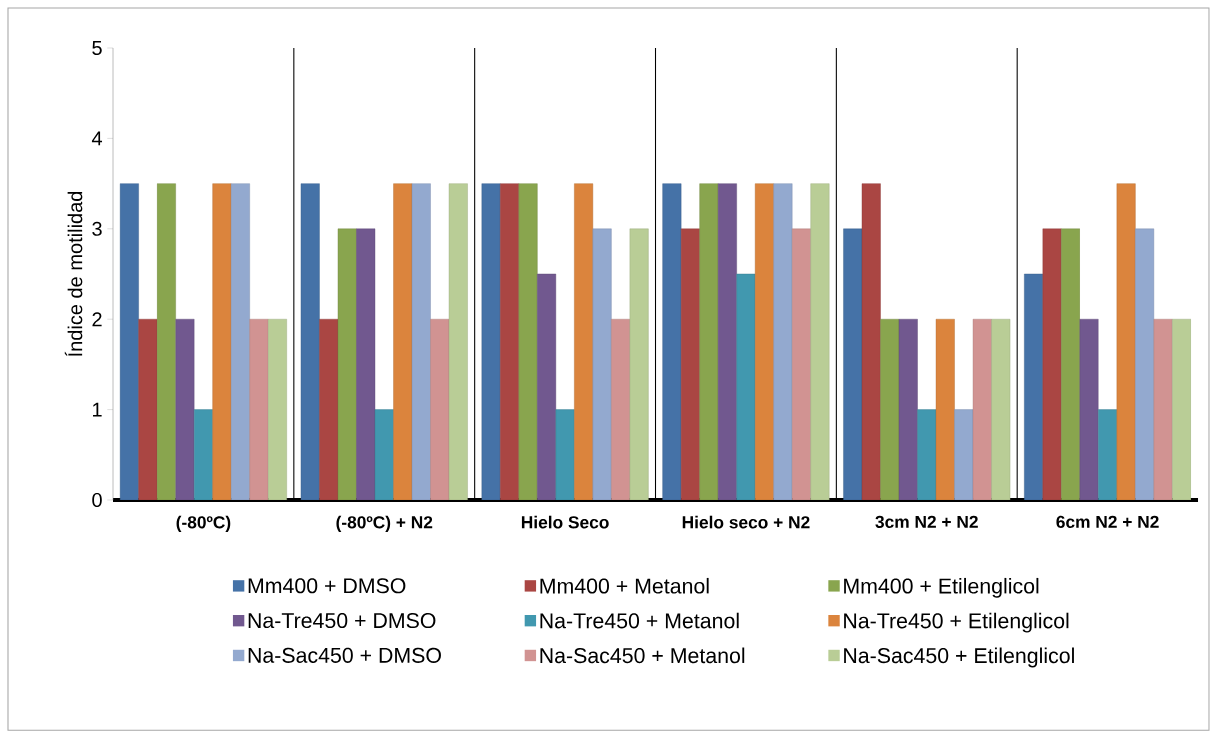 The height and width of the screenshot is (731, 1219). Describe the element at coordinates (384, 523) in the screenshot. I see `x-tick-label: (-80ºC) + N2` at that location.